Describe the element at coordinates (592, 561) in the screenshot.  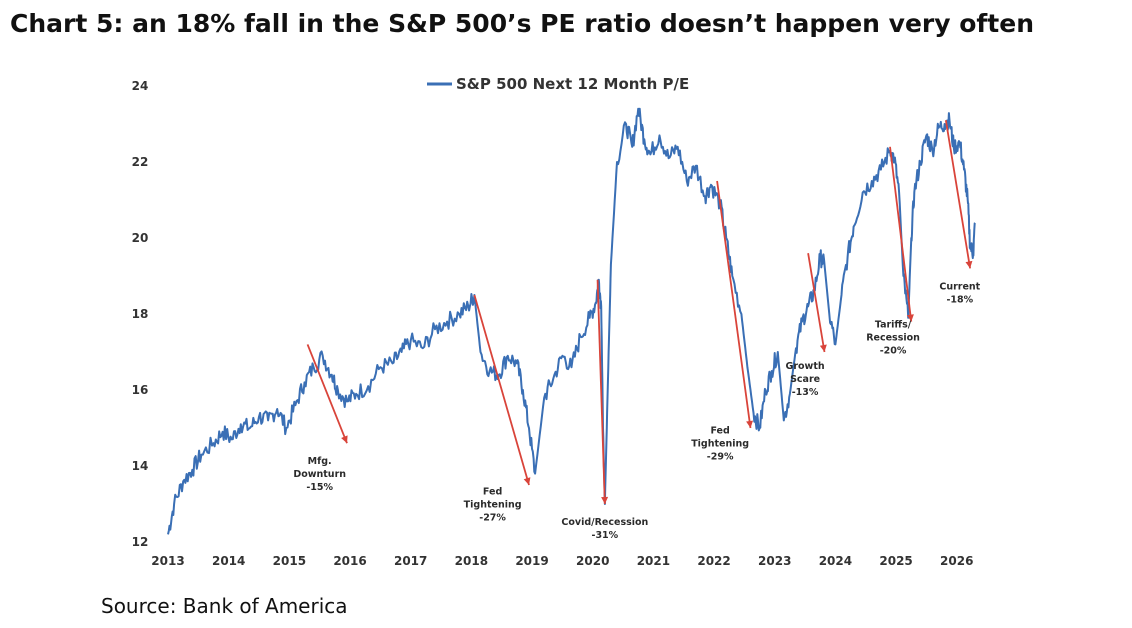
I see `x-tick-label: 2020` at that location.